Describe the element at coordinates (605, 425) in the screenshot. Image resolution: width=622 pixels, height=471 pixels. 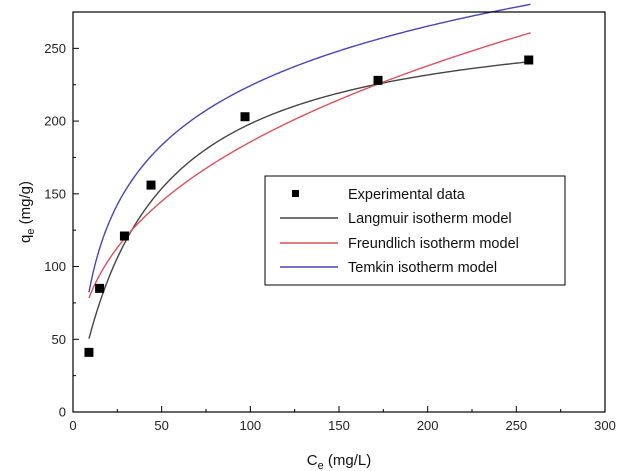
I see `x-tick-label: 300` at that location.